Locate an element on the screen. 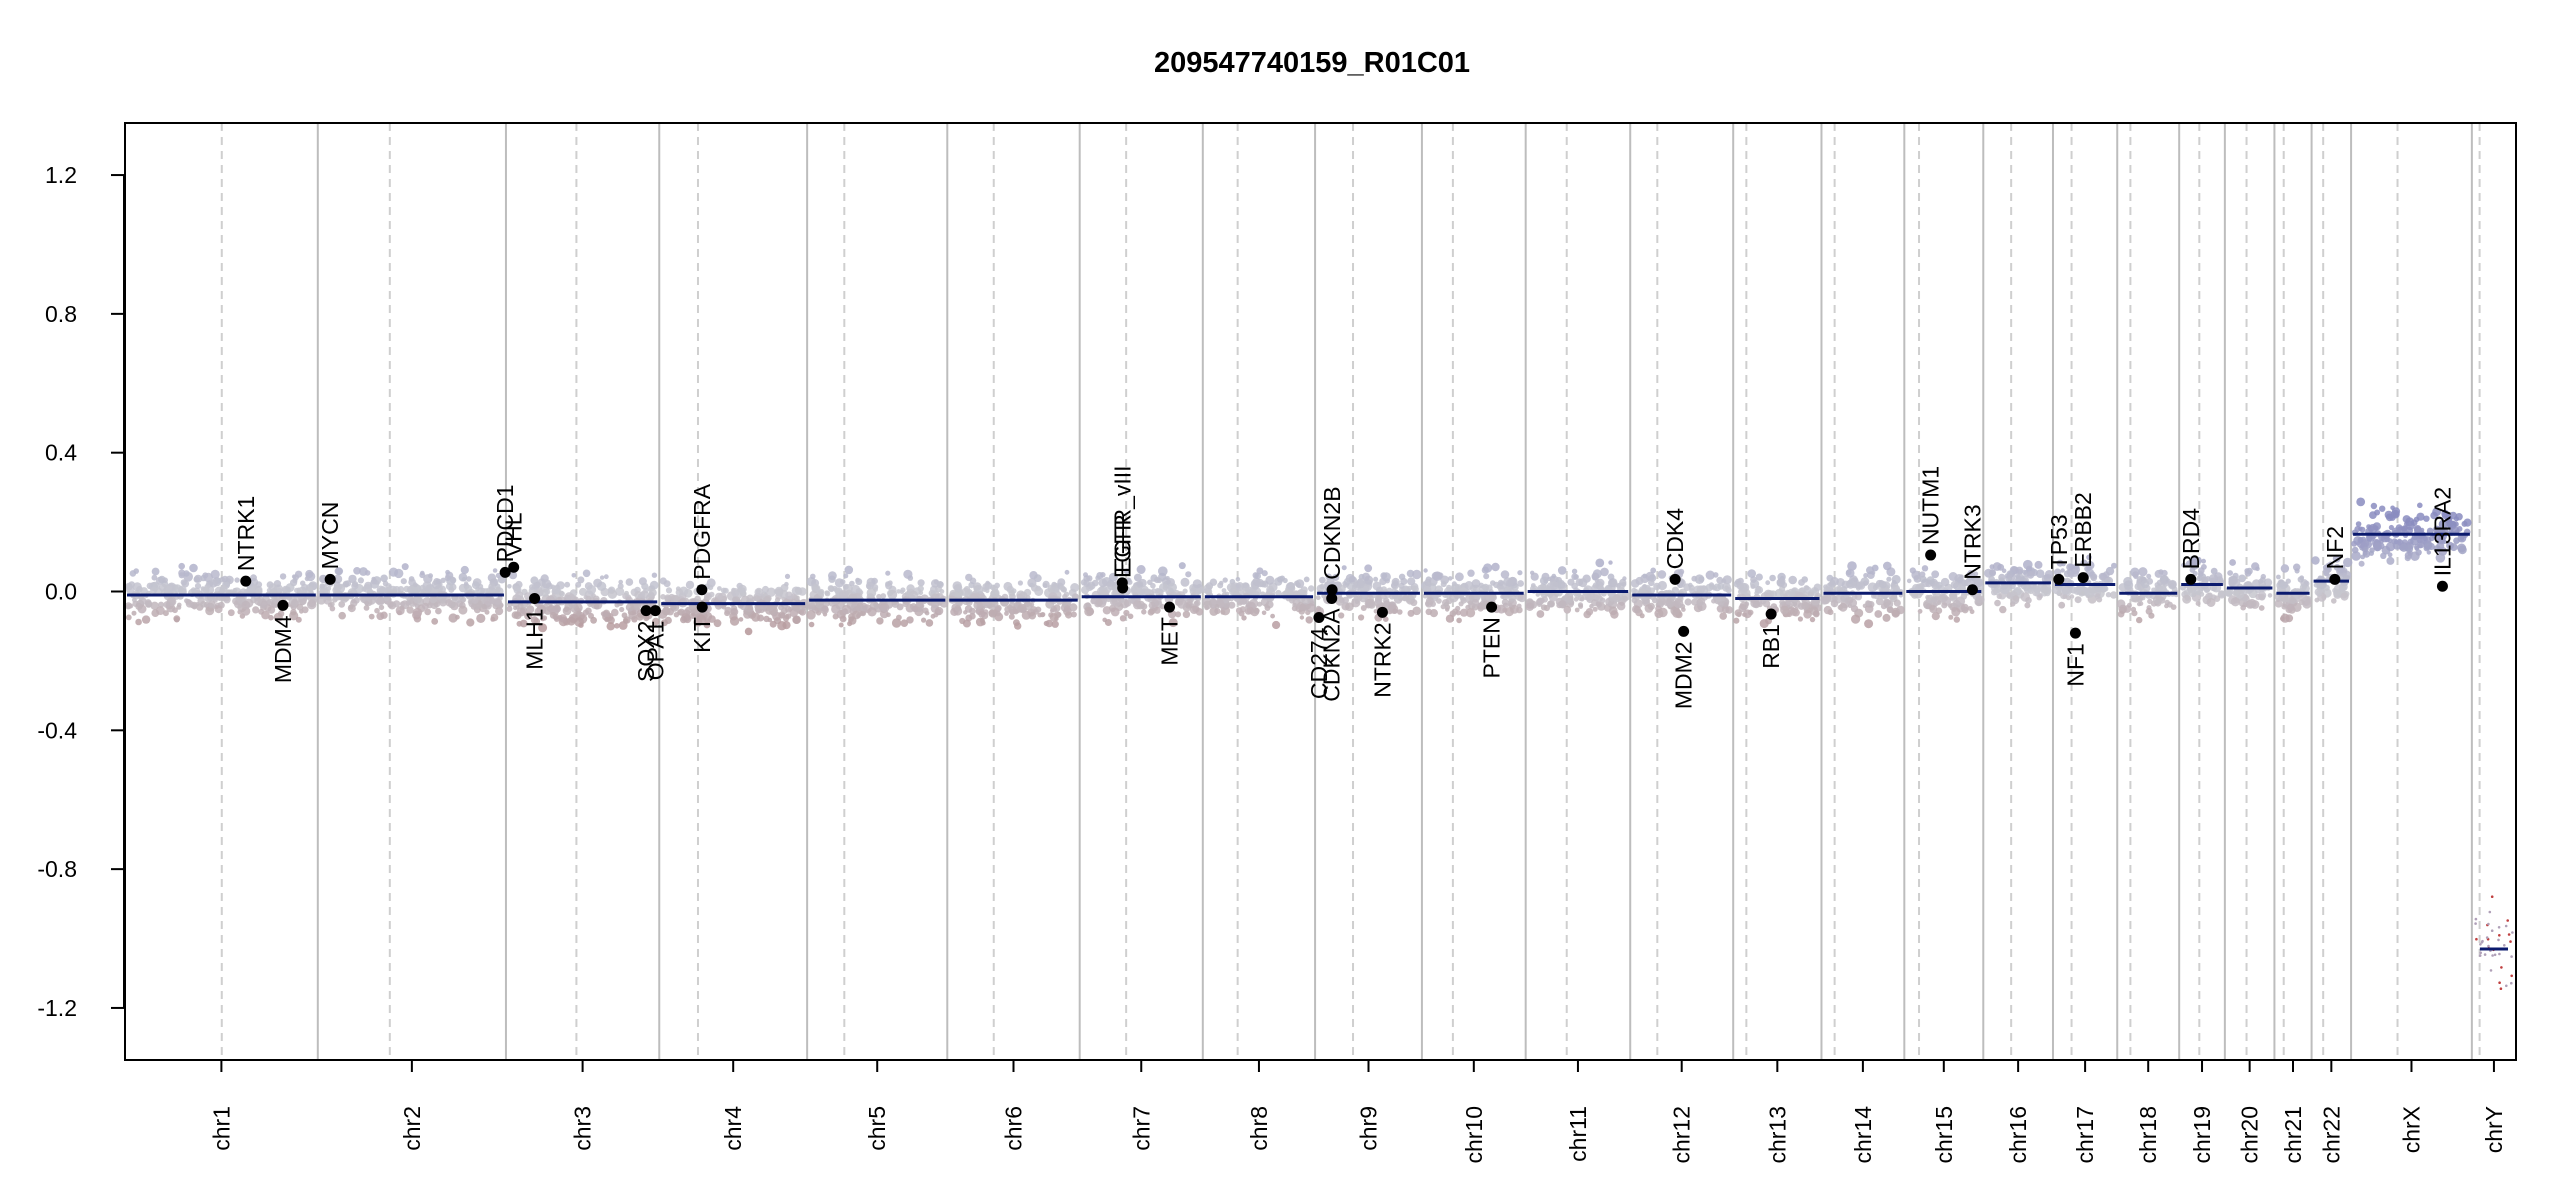 Image resolution: width=2550 pixels, height=1200 pixels. chromosome-label: chr4 is located at coordinates (733, 1128).